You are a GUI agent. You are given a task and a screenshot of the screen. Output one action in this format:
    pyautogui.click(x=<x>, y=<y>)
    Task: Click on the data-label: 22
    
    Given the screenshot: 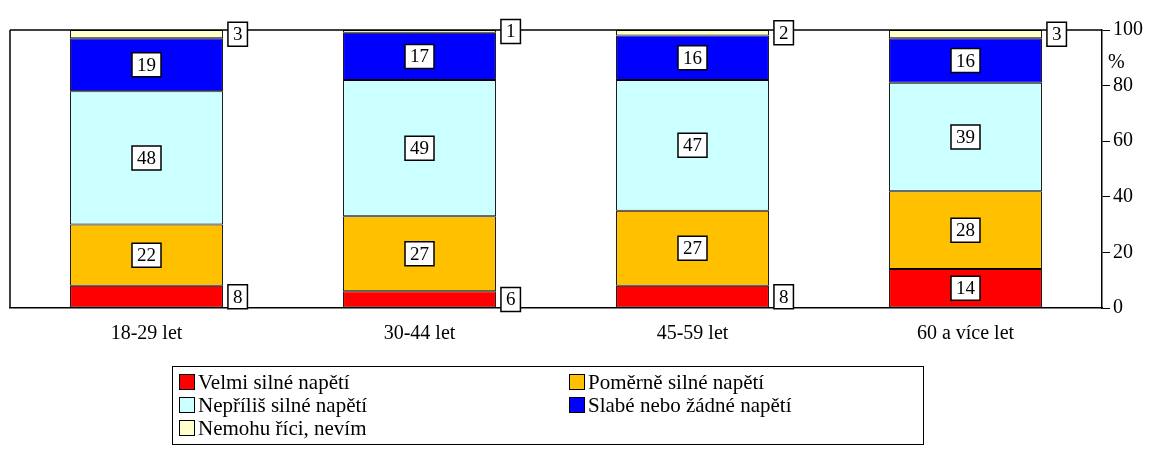 What is the action you would take?
    pyautogui.click(x=146, y=255)
    